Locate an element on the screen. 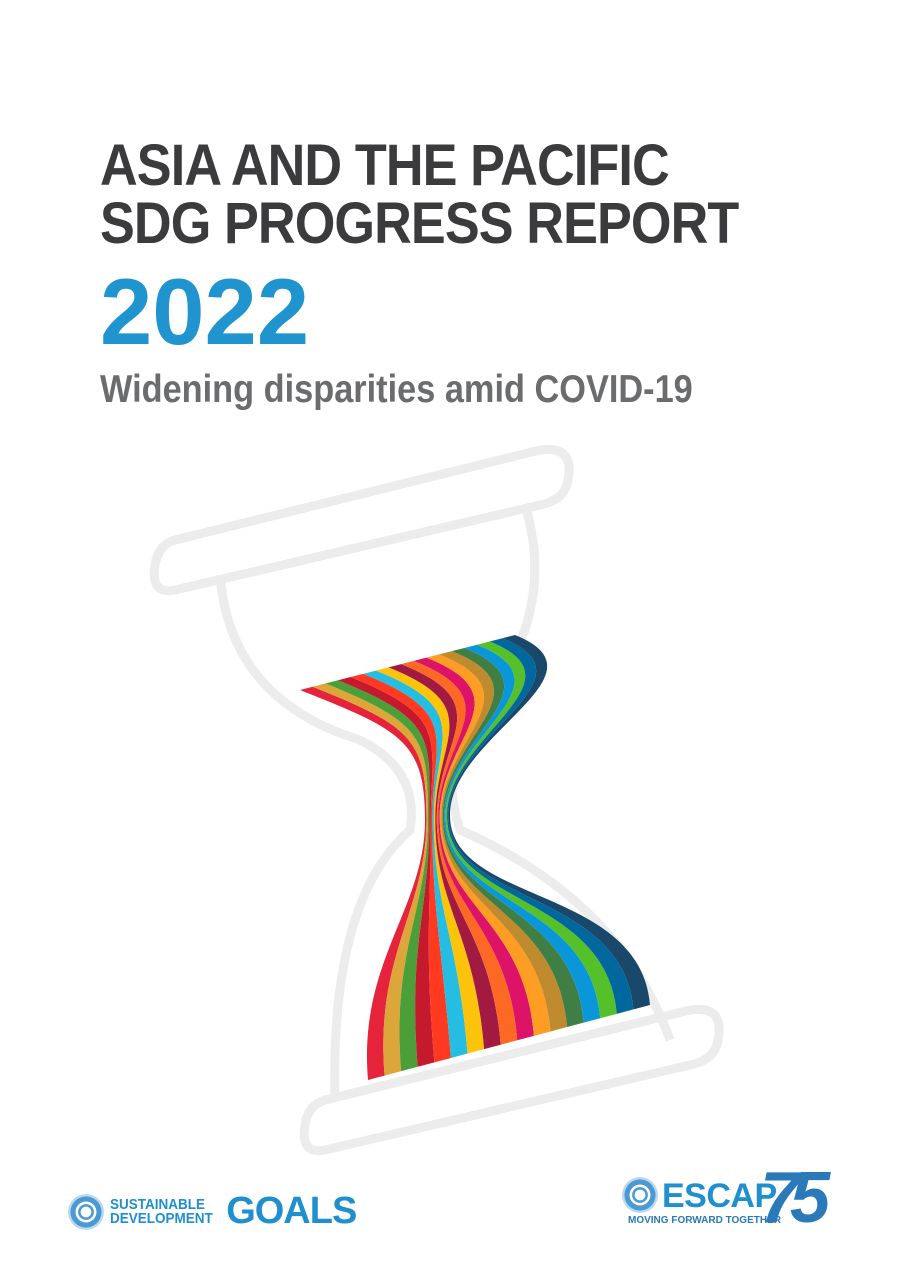 Image resolution: width=900 pixels, height=1282 pixels. escap-tagline: MOVING FORWARD TOGETHER is located at coordinates (704, 1220).